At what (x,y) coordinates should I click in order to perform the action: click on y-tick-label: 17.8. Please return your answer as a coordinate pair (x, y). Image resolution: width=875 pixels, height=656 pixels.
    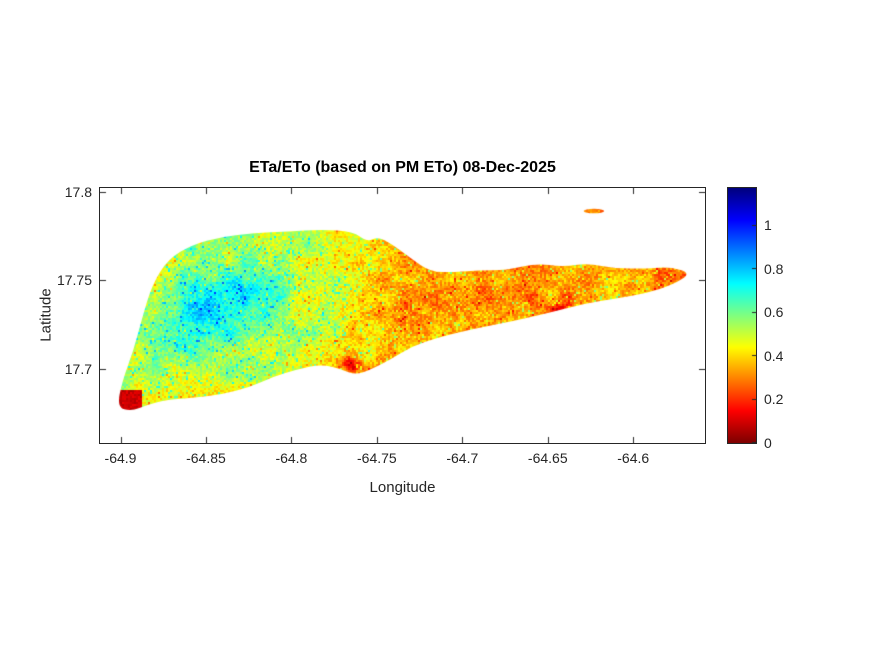
    Looking at the image, I should click on (78, 191).